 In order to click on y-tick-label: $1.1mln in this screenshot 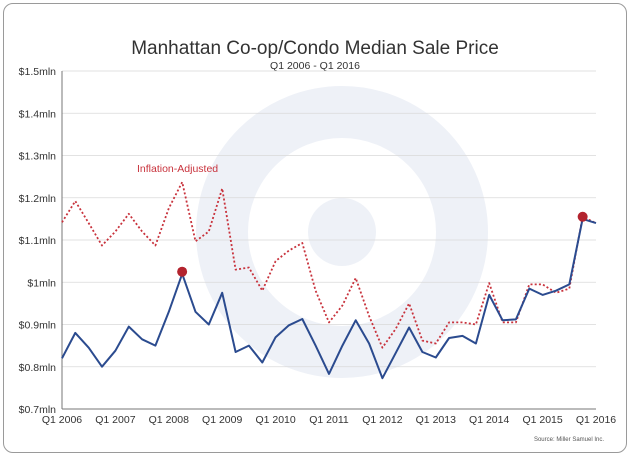, I will do `click(38, 241)`.